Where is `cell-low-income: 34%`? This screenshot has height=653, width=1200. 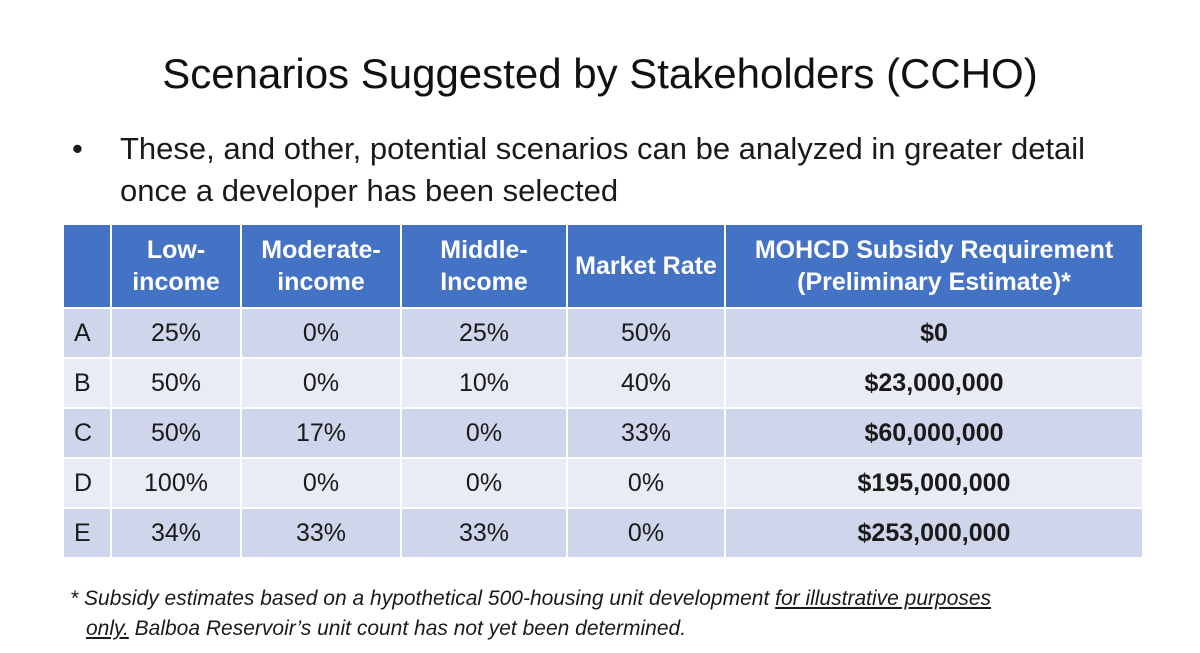 cell-low-income: 34% is located at coordinates (176, 533).